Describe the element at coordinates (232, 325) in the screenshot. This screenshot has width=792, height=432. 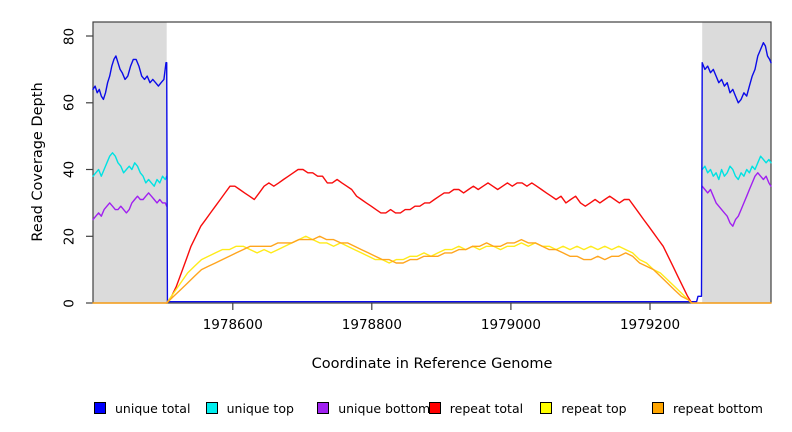
I see `x-tick-label: 1978600` at that location.